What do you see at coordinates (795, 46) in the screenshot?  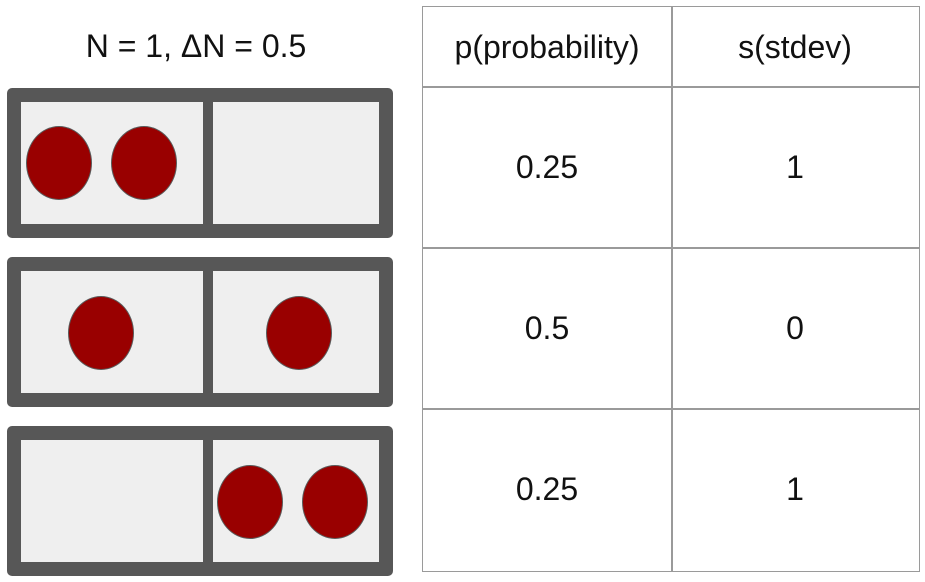 I see `header-stdev: s(stdev)` at bounding box center [795, 46].